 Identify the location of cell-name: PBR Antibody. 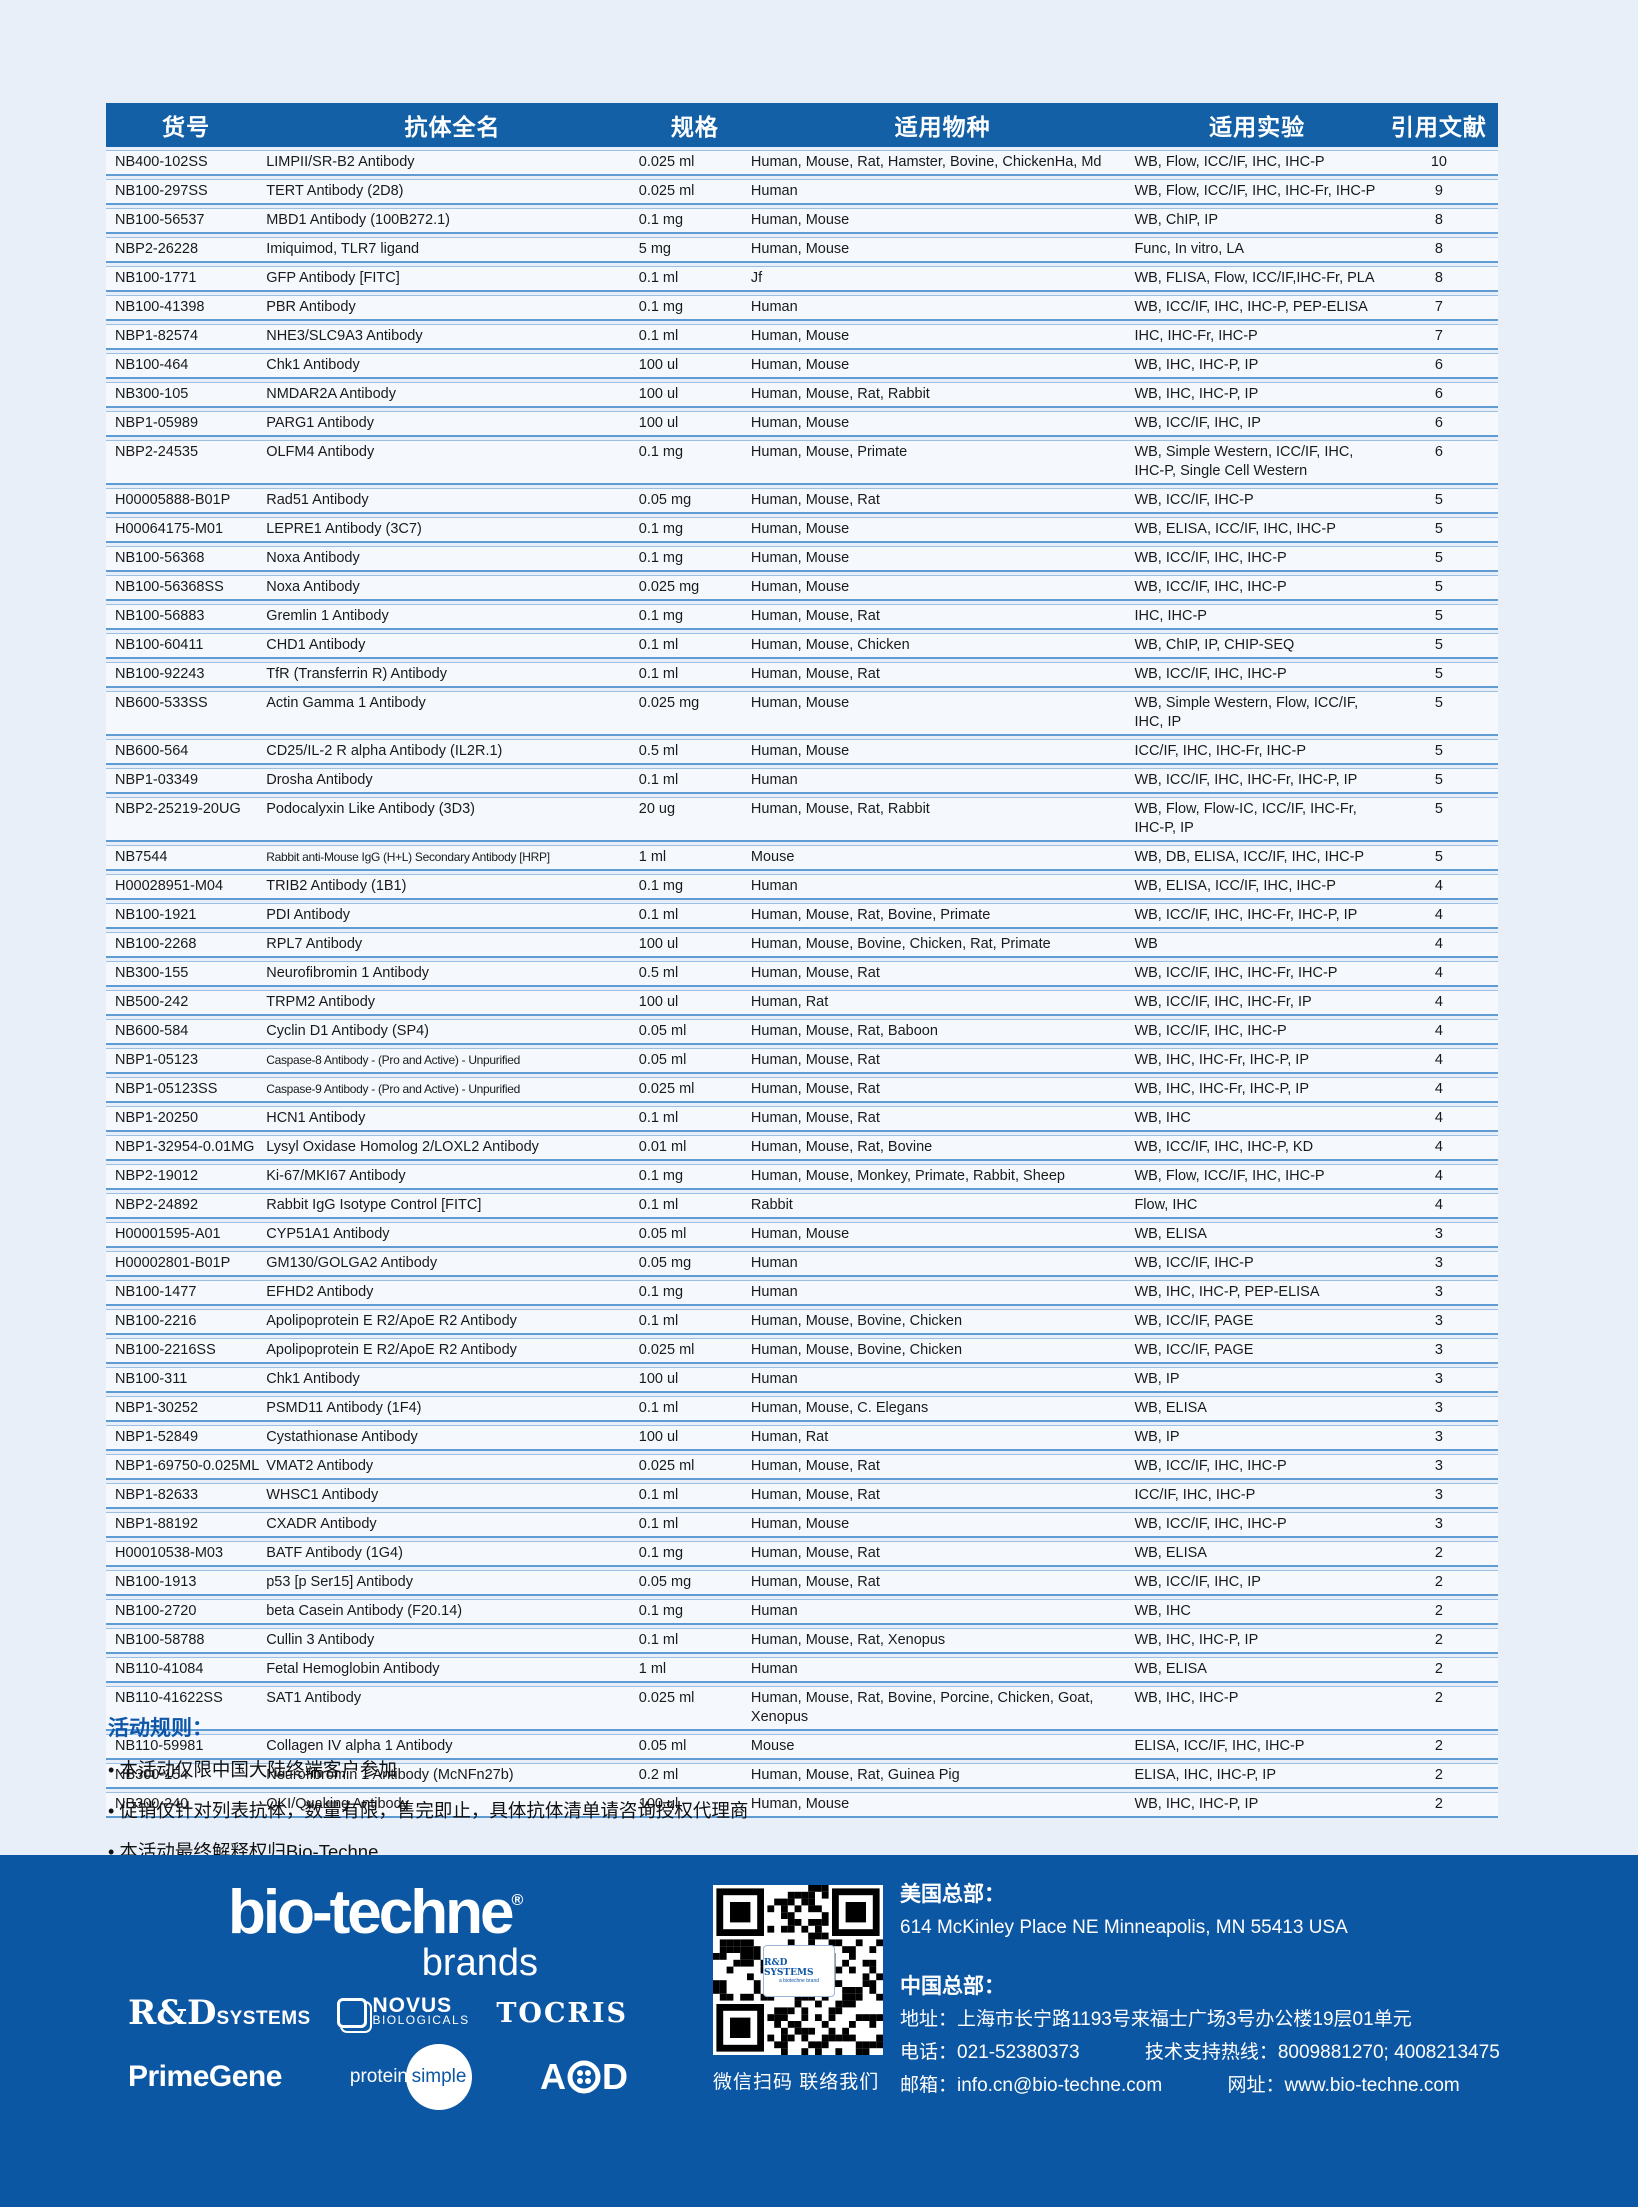
(452, 308).